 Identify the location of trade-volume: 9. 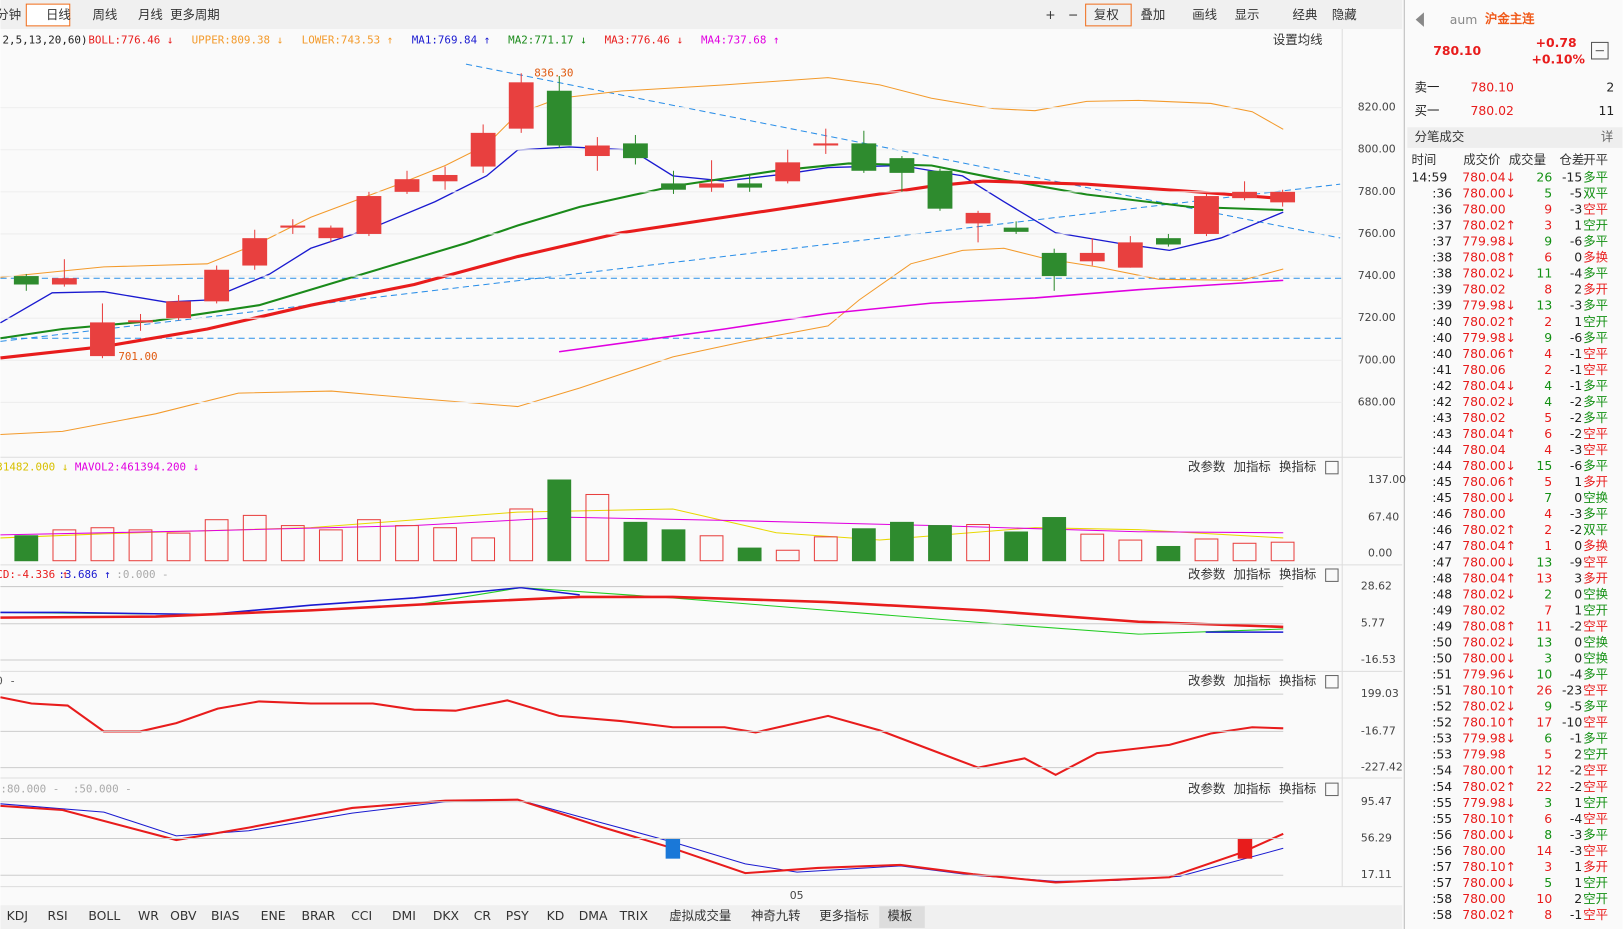
(1548, 706).